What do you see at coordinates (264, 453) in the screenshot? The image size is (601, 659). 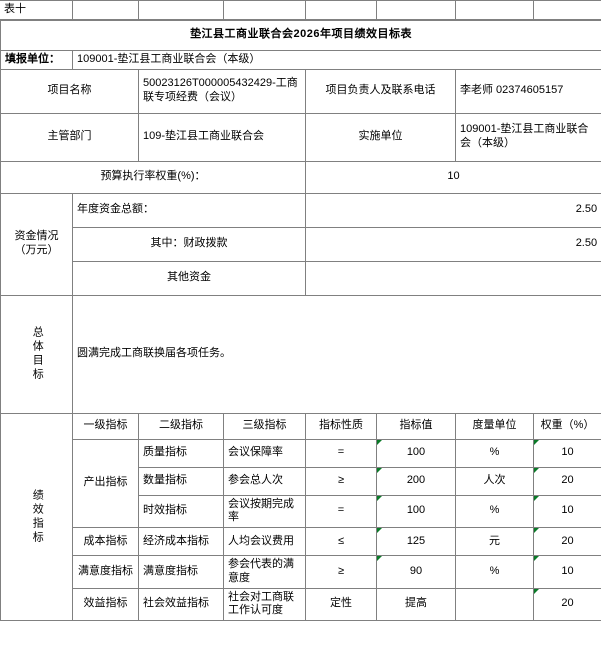 I see `indicator-level3: 会议保障率` at bounding box center [264, 453].